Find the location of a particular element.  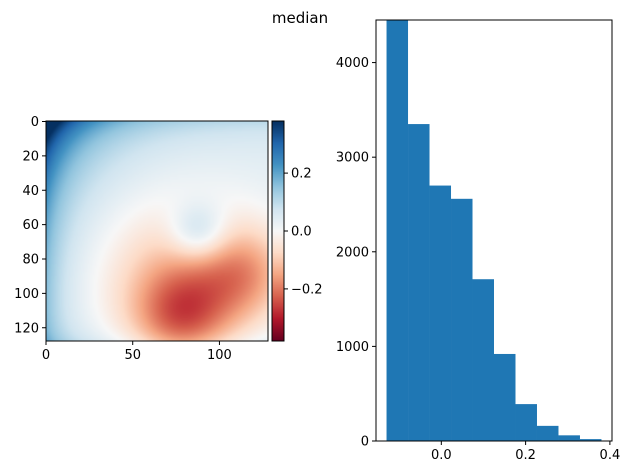

colorbar-gradient is located at coordinates (278, 231).